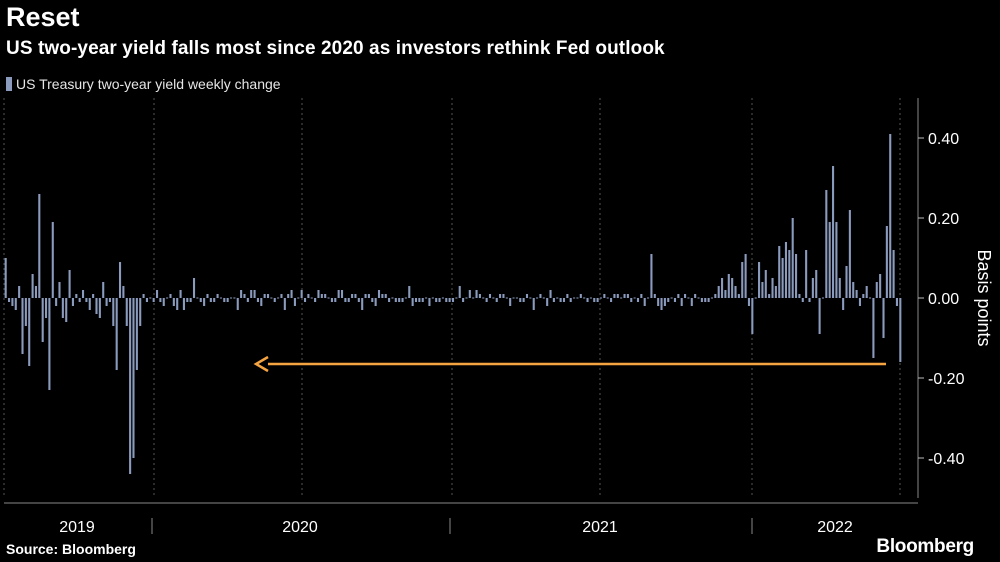 The height and width of the screenshot is (562, 1000). What do you see at coordinates (943, 139) in the screenshot?
I see `y-tick-label: 0.40` at bounding box center [943, 139].